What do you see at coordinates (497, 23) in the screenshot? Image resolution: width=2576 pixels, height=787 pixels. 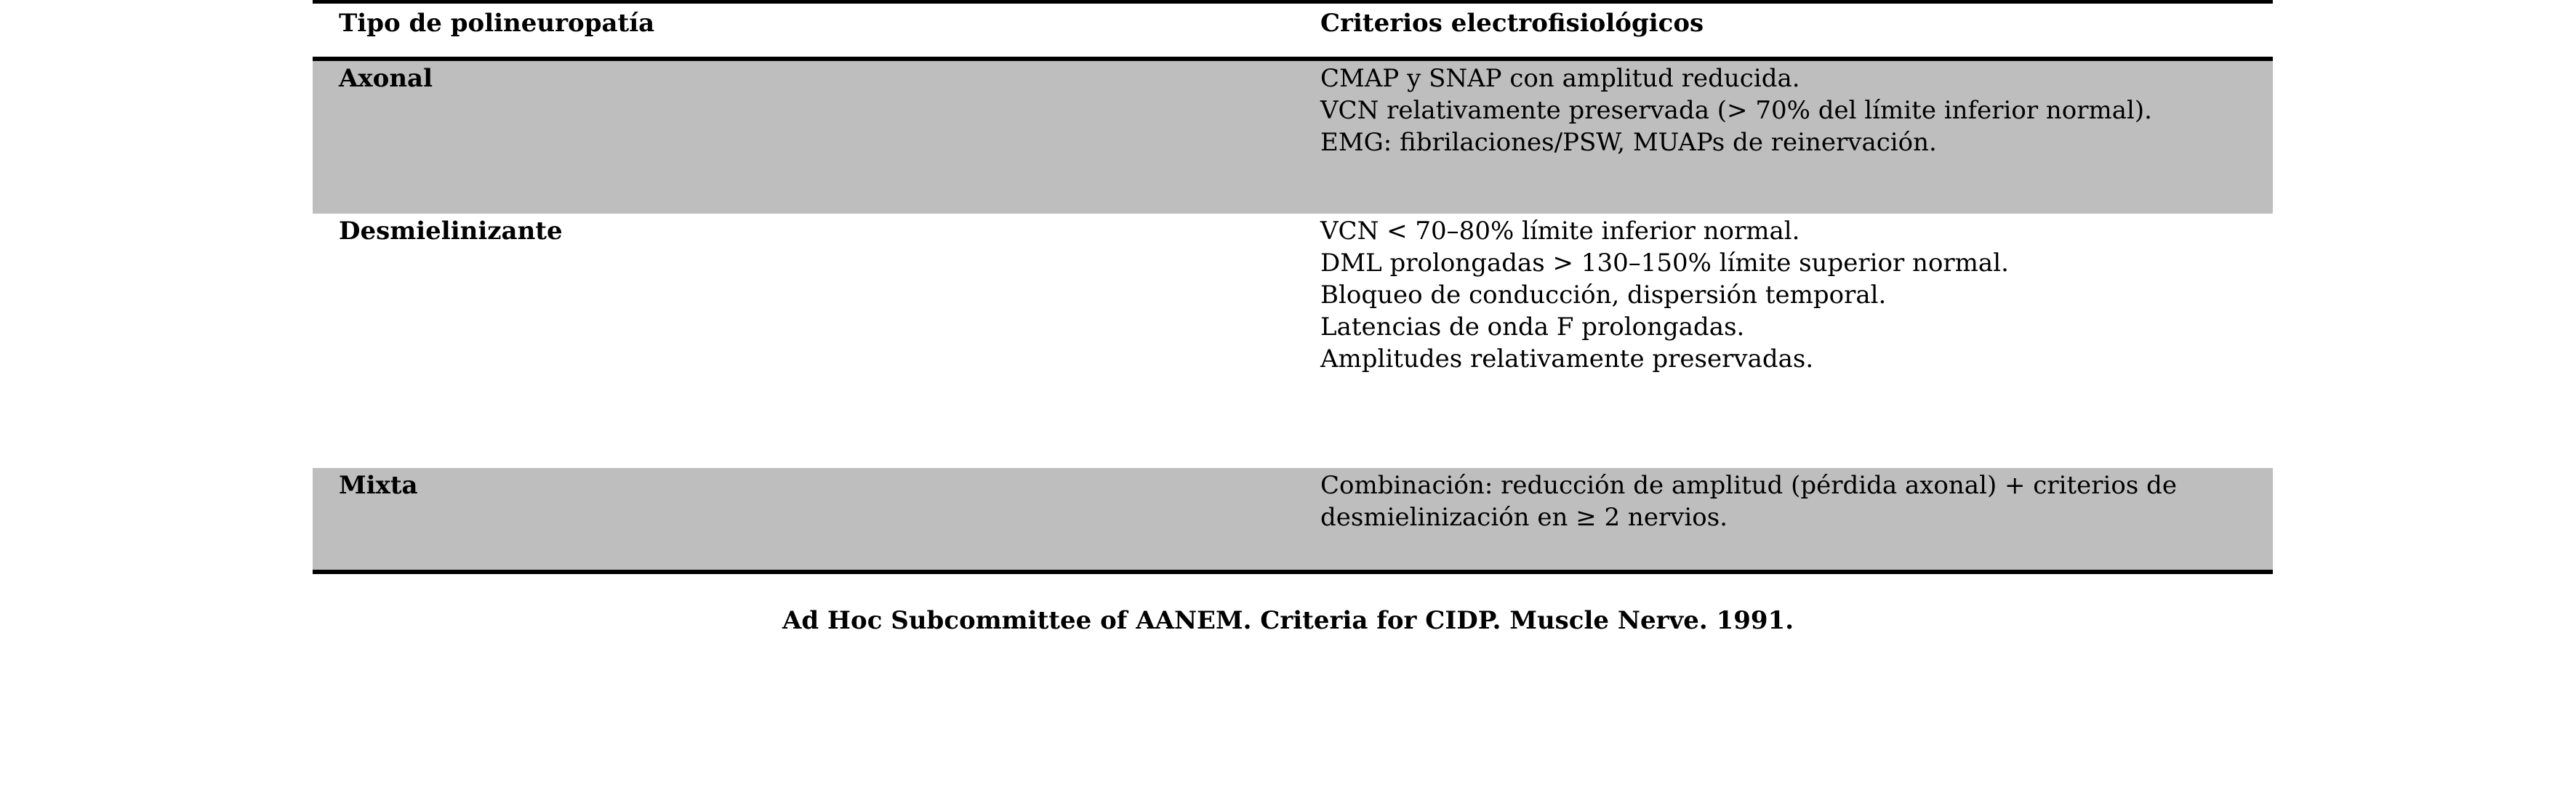 I see `header-type: Tipo de polineuropatía` at bounding box center [497, 23].